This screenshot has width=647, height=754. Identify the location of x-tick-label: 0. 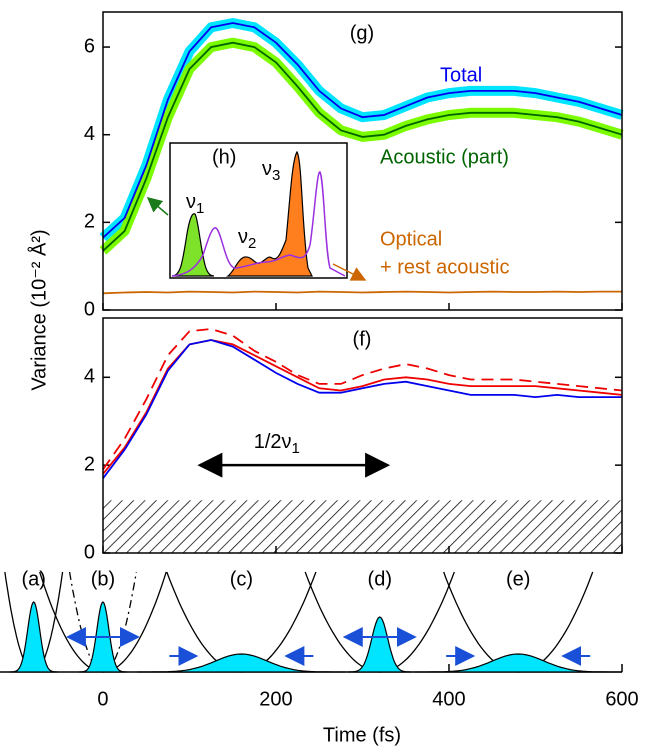
(102, 699).